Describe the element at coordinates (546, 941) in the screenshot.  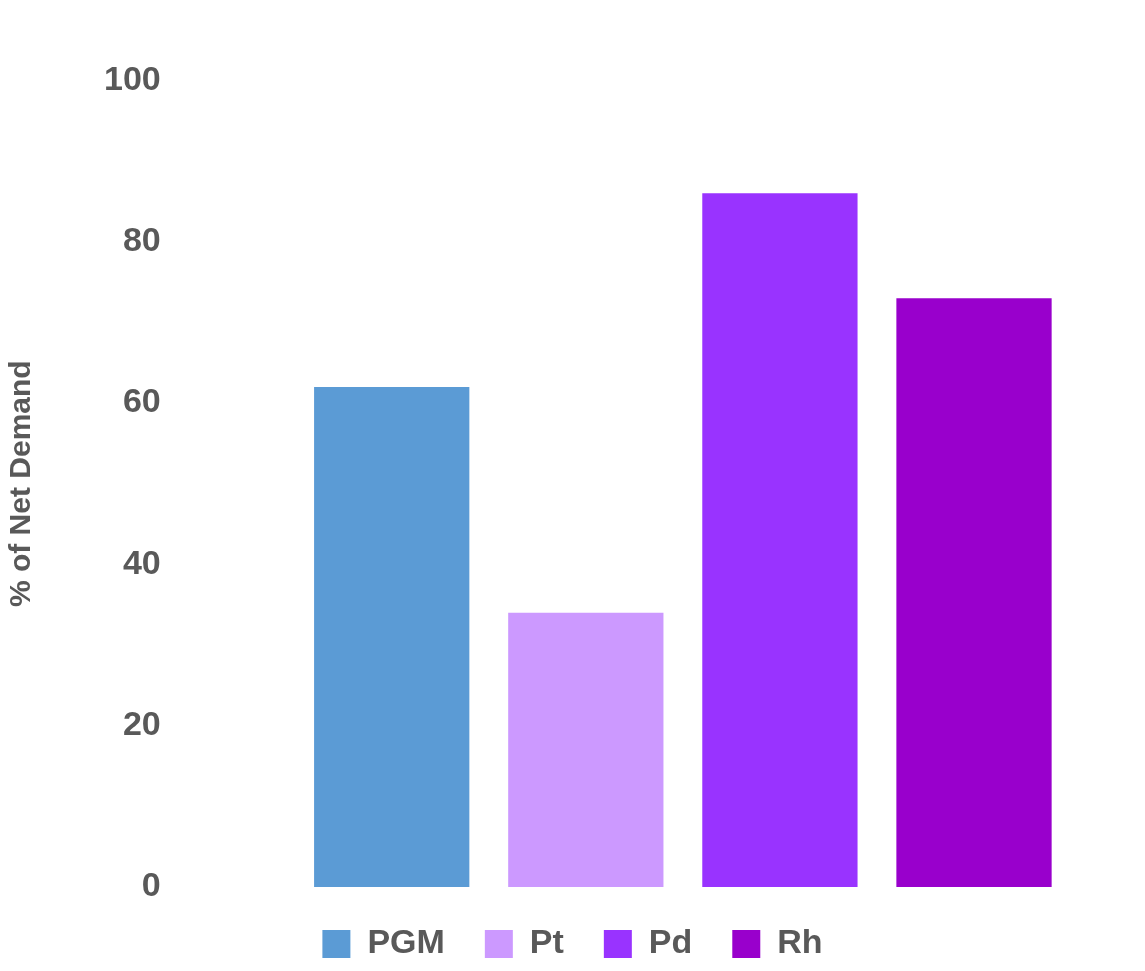
I see `legend-label: Pt` at that location.